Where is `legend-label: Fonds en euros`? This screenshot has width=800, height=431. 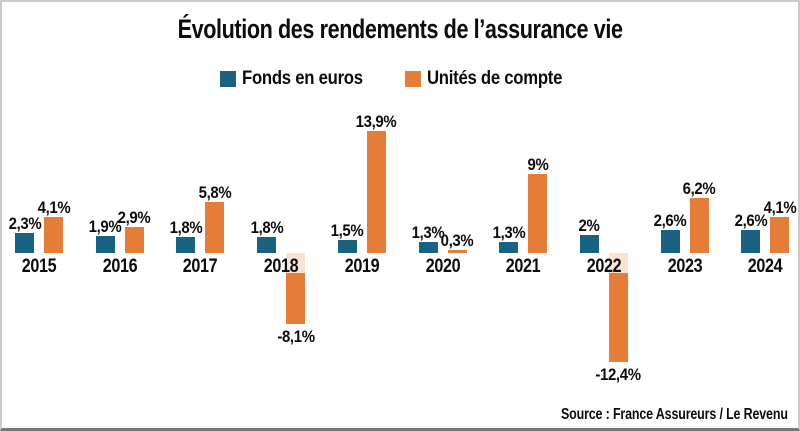
legend-label: Fonds en euros is located at coordinates (302, 78).